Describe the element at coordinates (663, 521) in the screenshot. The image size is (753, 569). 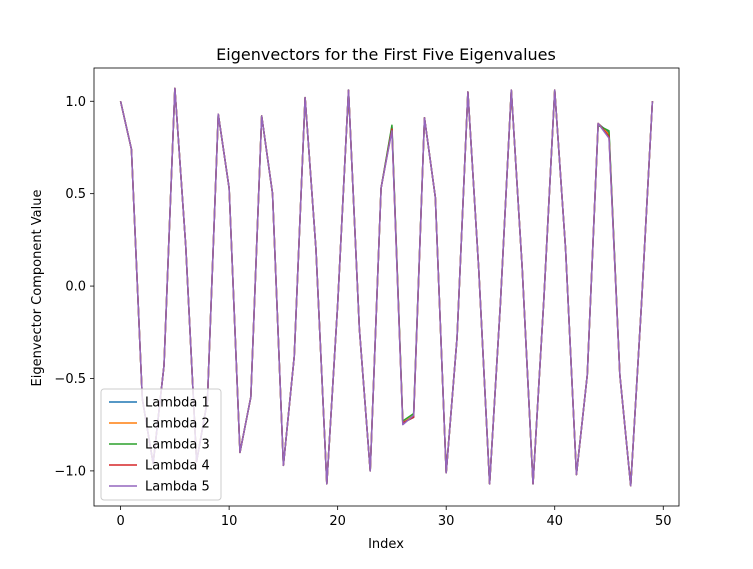
I see `x-tick-label: 50` at that location.